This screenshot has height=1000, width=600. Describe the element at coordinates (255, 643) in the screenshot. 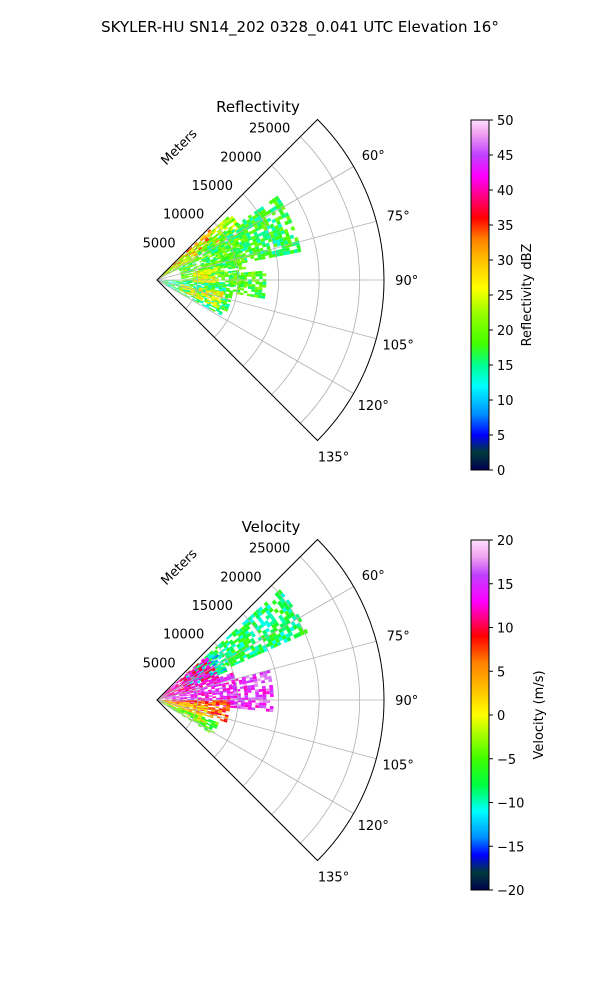

I see `azimuth-spoke` at that location.